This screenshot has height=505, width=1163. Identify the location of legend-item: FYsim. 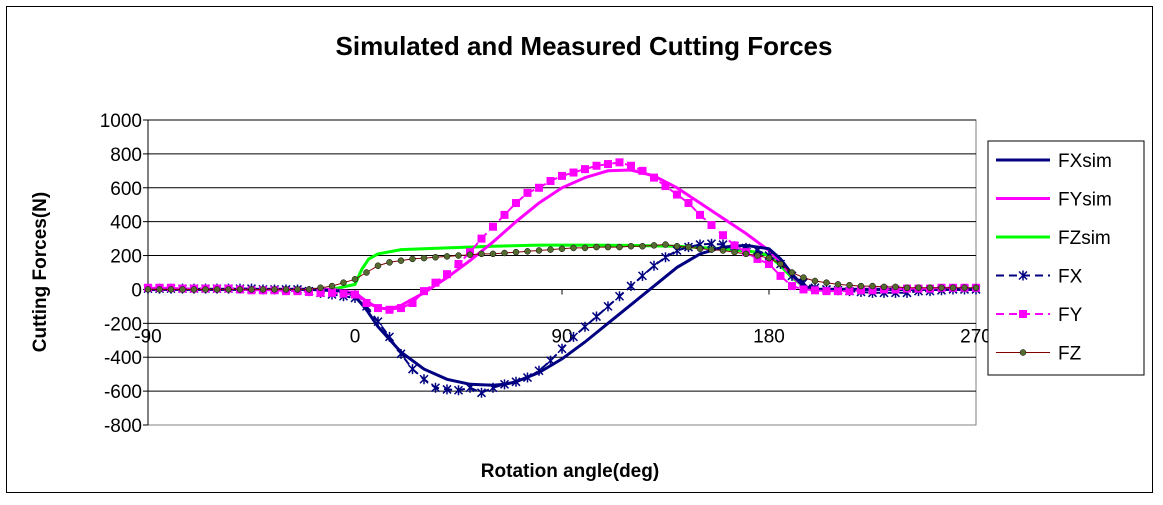
(1054, 200).